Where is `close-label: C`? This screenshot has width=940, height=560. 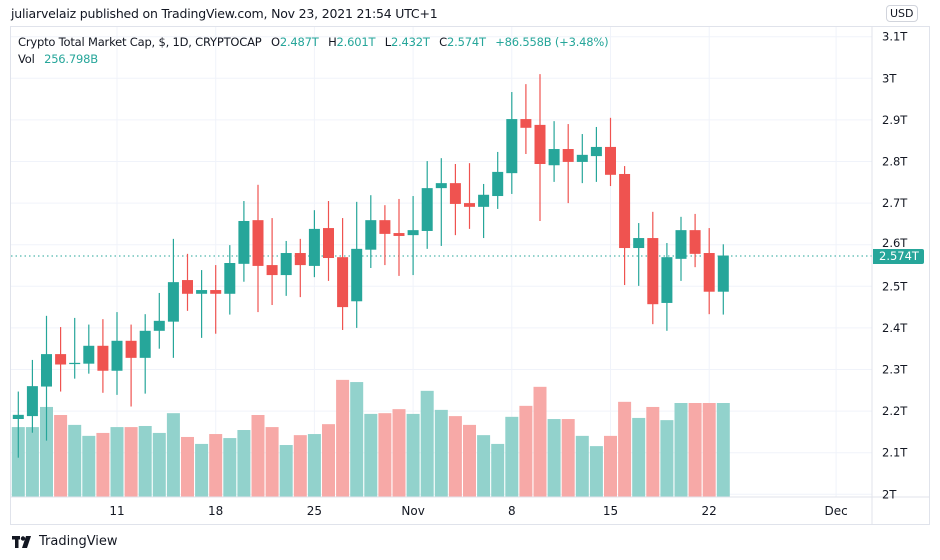 close-label: C is located at coordinates (443, 42).